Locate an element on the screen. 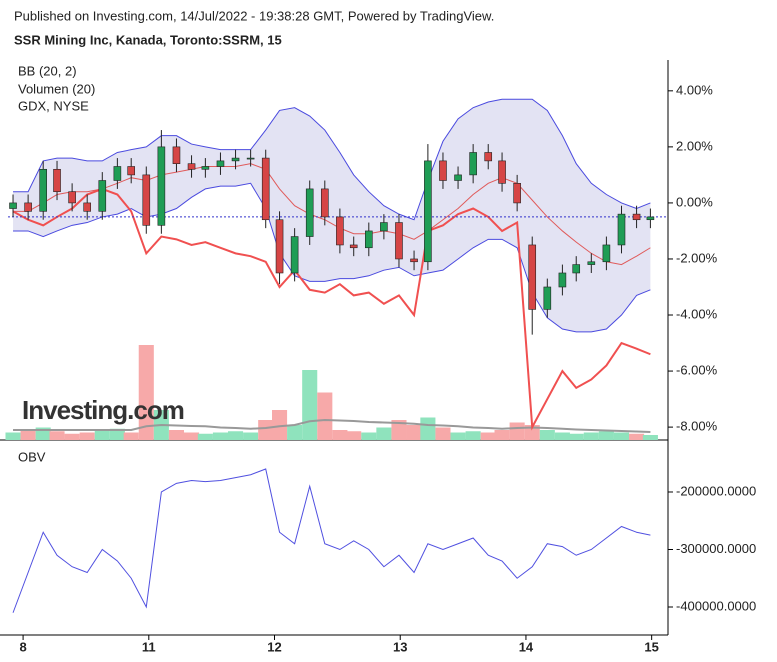  x-tick-label: 15 is located at coordinates (651, 646).